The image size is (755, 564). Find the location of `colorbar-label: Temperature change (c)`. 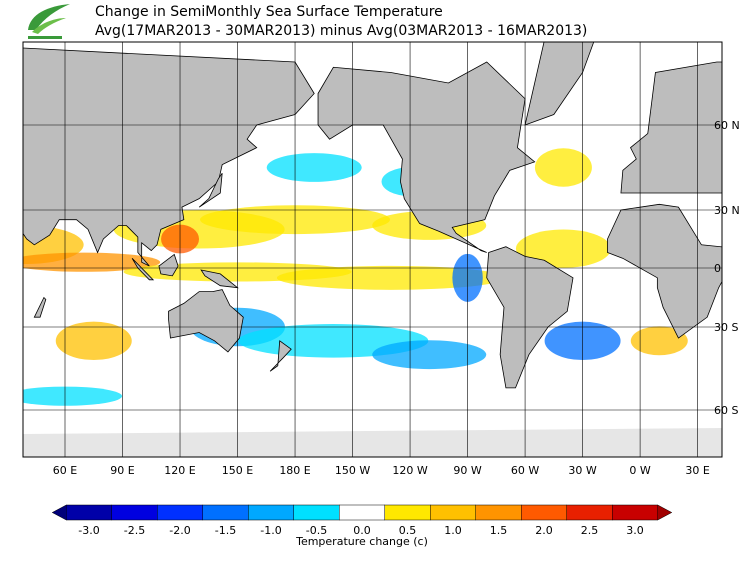

colorbar-label: Temperature change (c) is located at coordinates (361, 541).